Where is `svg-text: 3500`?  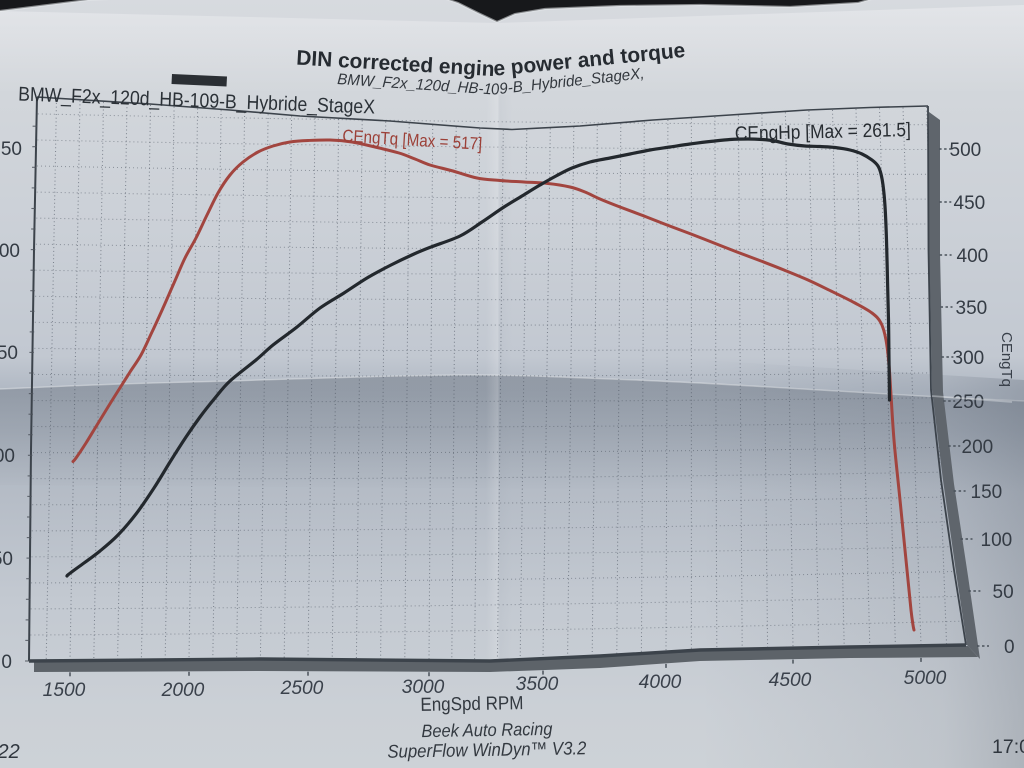 svg-text: 3500 is located at coordinates (537, 684).